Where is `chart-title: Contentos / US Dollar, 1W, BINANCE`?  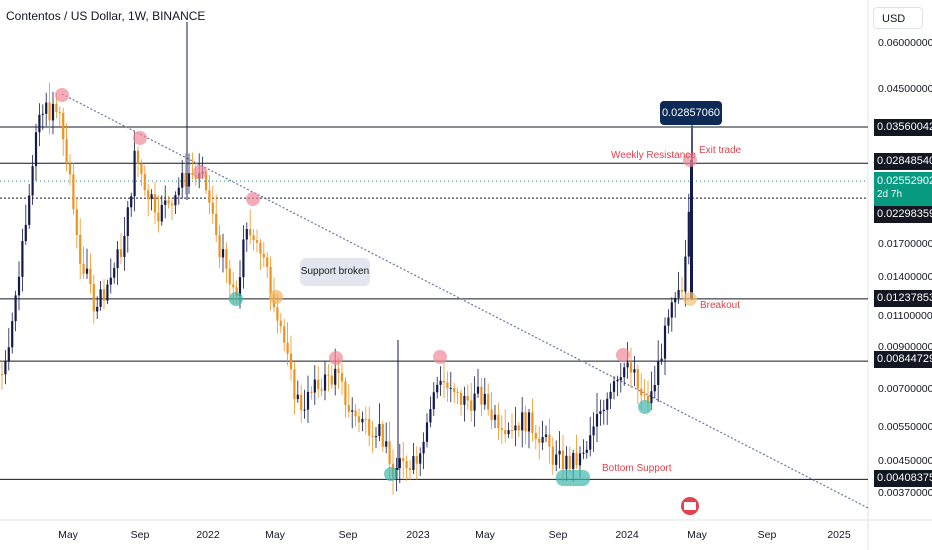
chart-title: Contentos / US Dollar, 1W, BINANCE is located at coordinates (106, 16).